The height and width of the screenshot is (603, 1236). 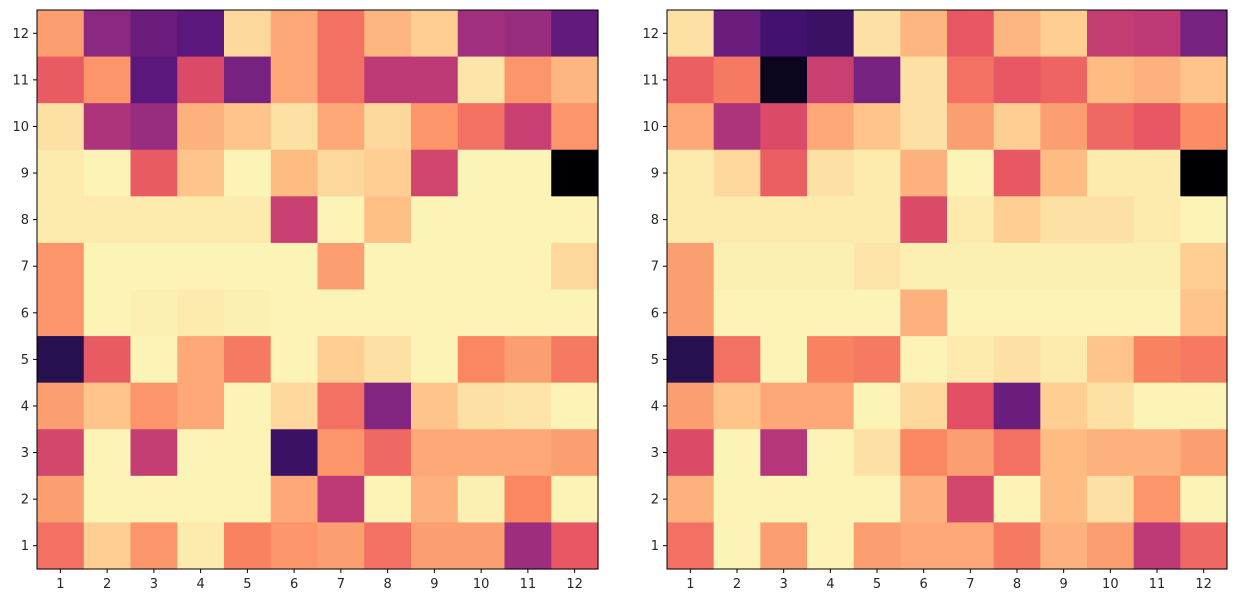 What do you see at coordinates (650, 34) in the screenshot?
I see `y-tick-label: 12` at bounding box center [650, 34].